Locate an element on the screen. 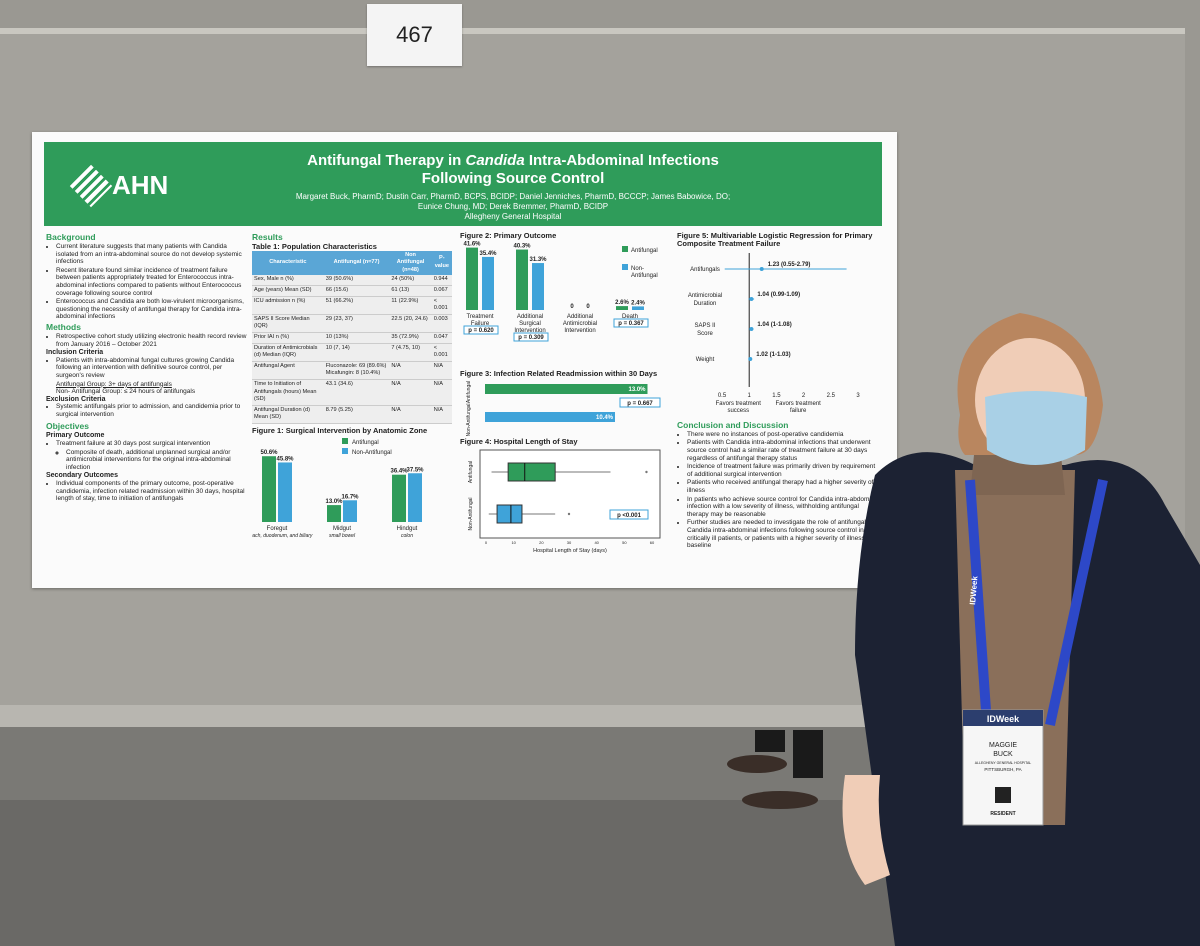  fig1-data-label: 16.7% is located at coordinates (350, 498).